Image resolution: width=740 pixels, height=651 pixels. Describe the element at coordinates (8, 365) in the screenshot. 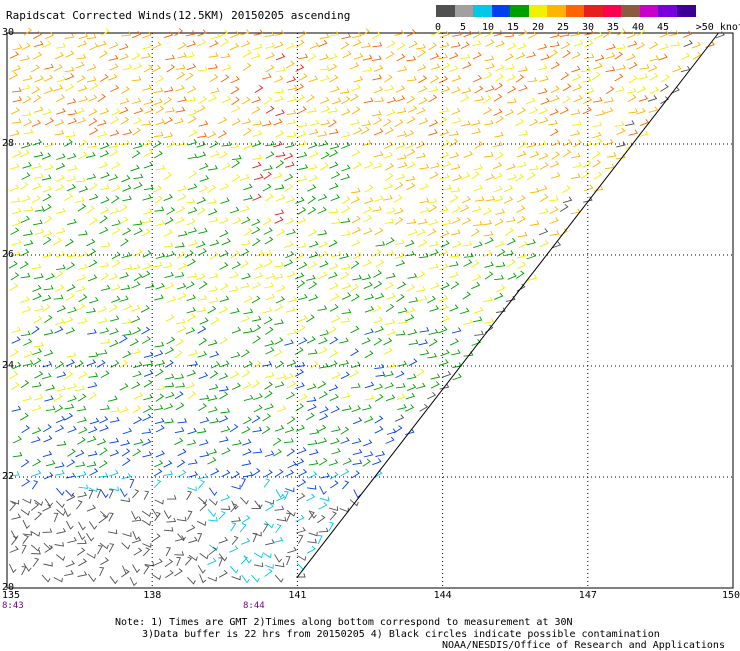

I see `lat-tick-label: 24` at that location.